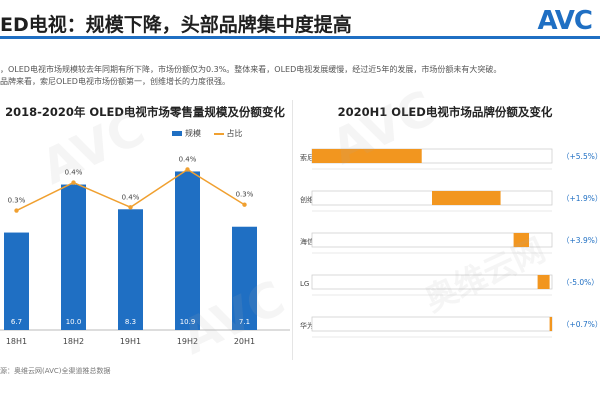  I want to click on legend-item-scale: 规模, so click(186, 133).